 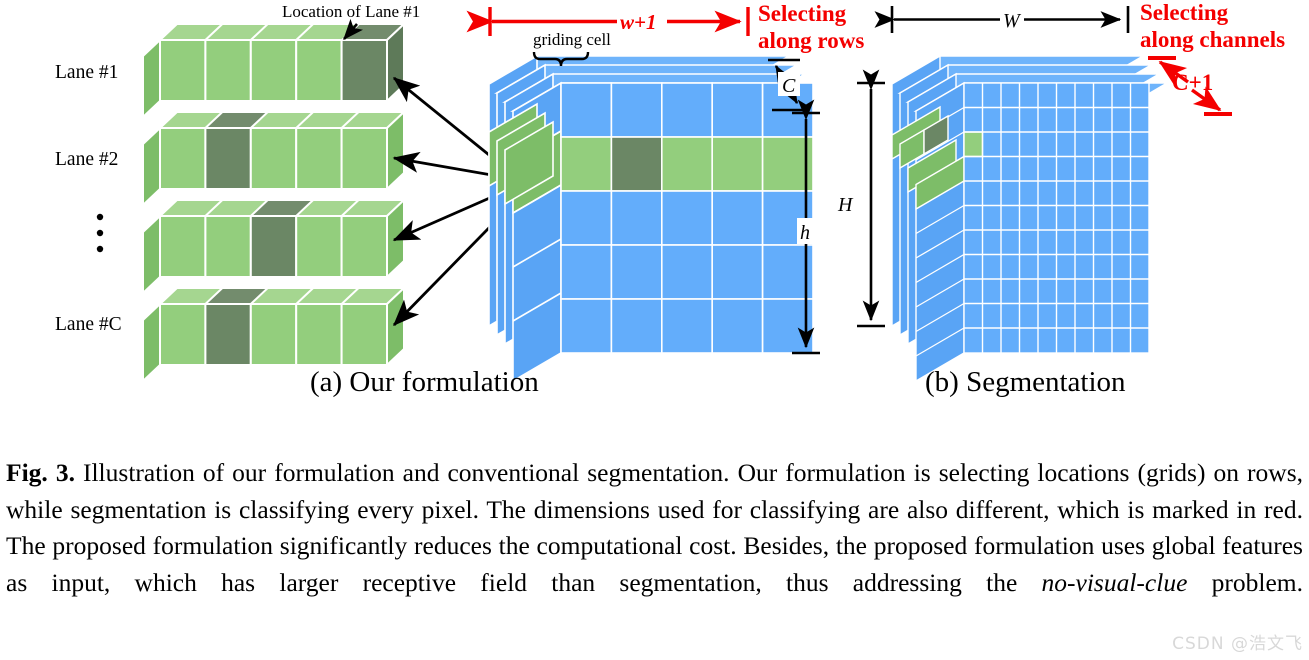 What do you see at coordinates (86, 159) in the screenshot?
I see `lane-label-2: Lane #2` at bounding box center [86, 159].